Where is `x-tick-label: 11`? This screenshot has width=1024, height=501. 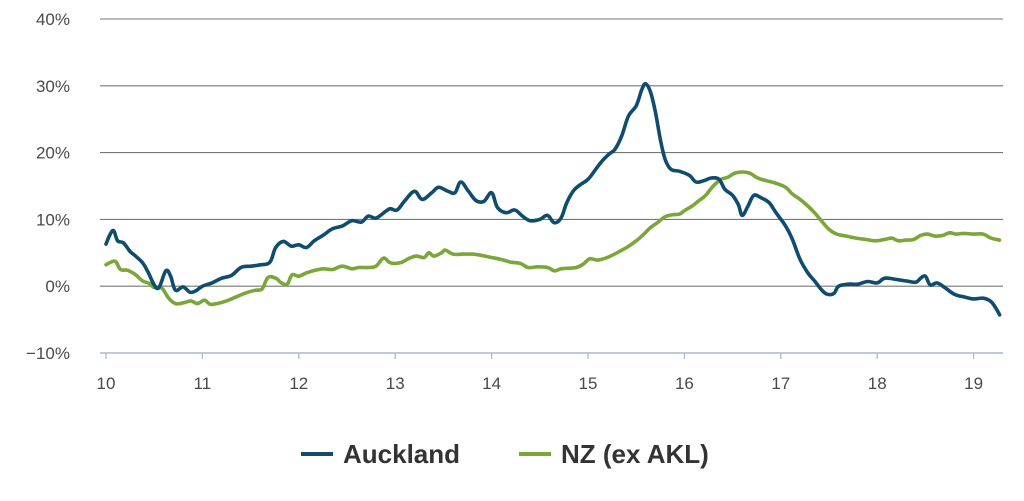
x-tick-label: 11 is located at coordinates (203, 383).